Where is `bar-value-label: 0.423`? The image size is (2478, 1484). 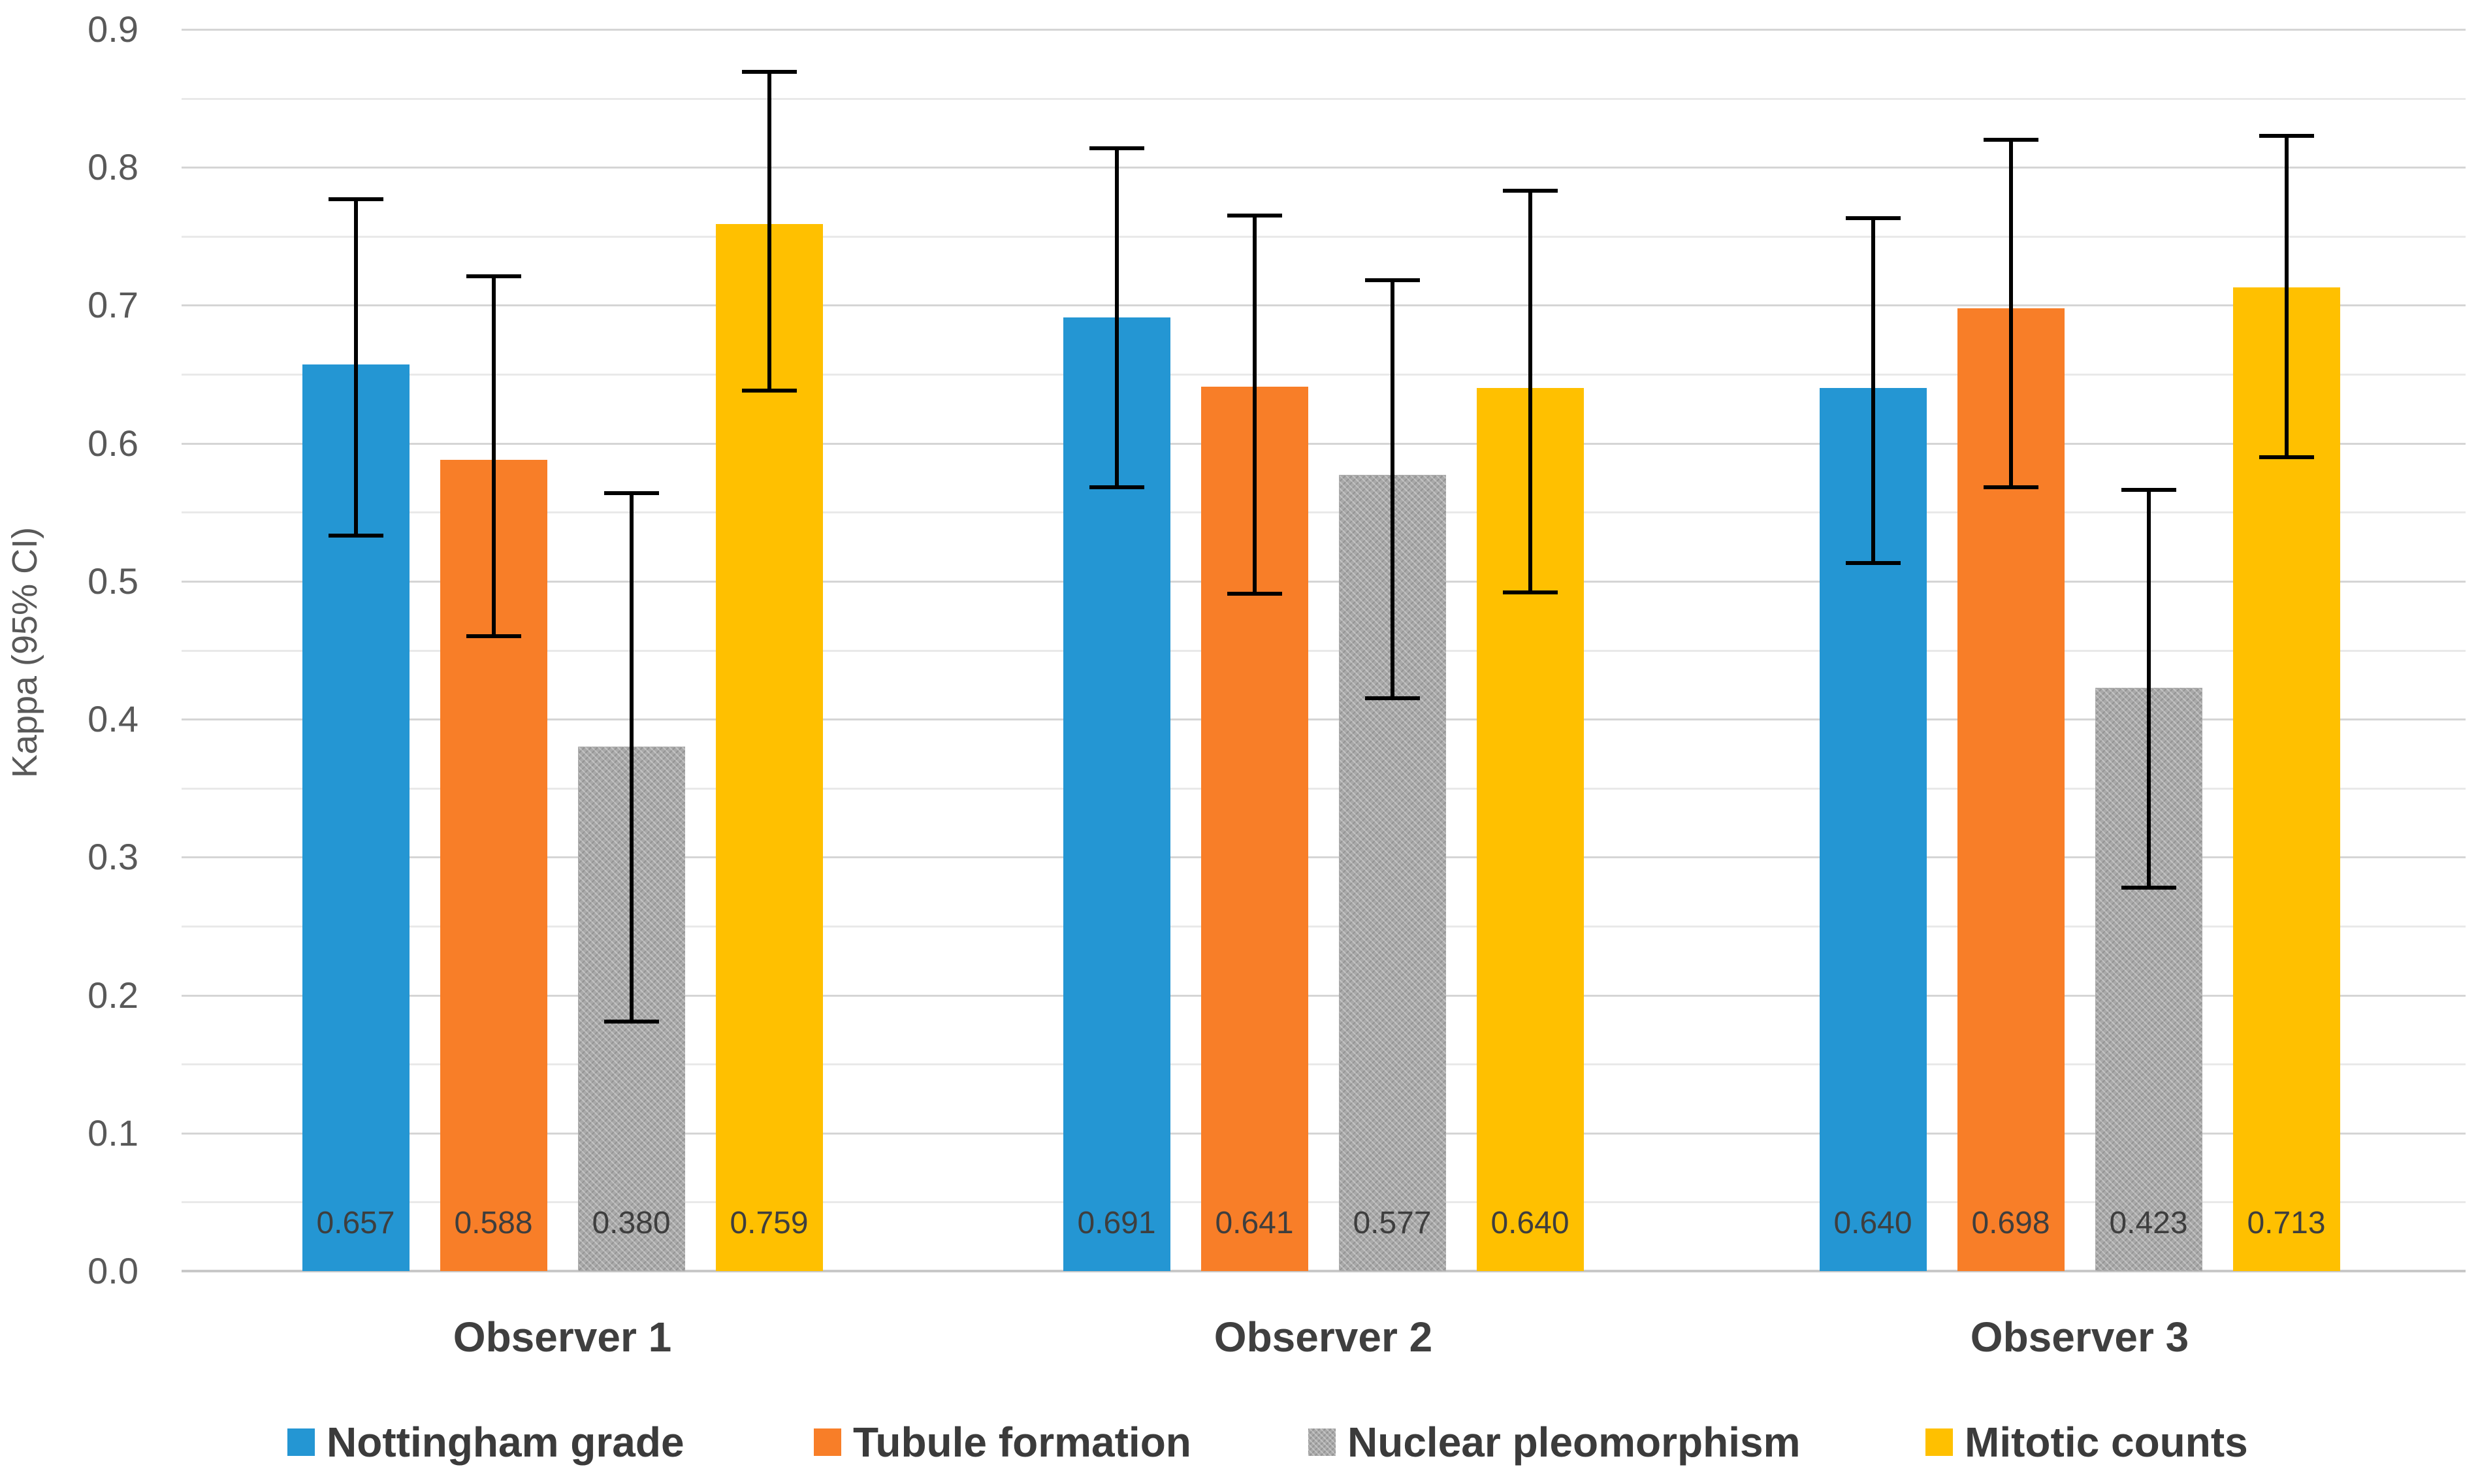
bar-value-label: 0.423 is located at coordinates (2148, 1223).